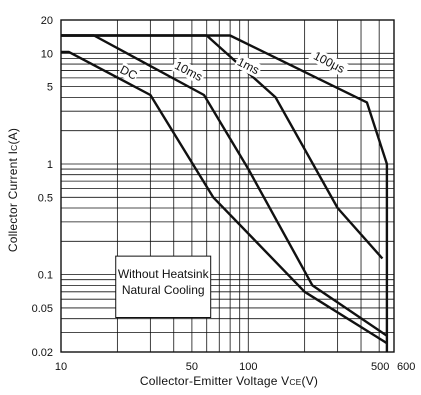 Image resolution: width=421 pixels, height=395 pixels. Describe the element at coordinates (235, 367) in the screenshot. I see `x-tick-labels: 10 50 100 500 600` at that location.